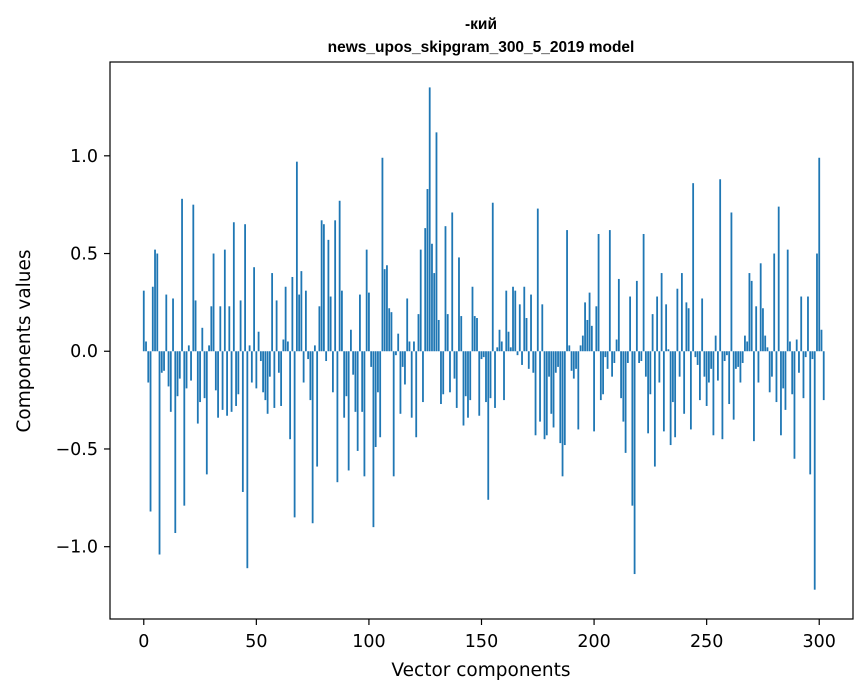 Image resolution: width=867 pixels, height=696 pixels. I want to click on y-tick-label: 1.0, so click(84, 157).